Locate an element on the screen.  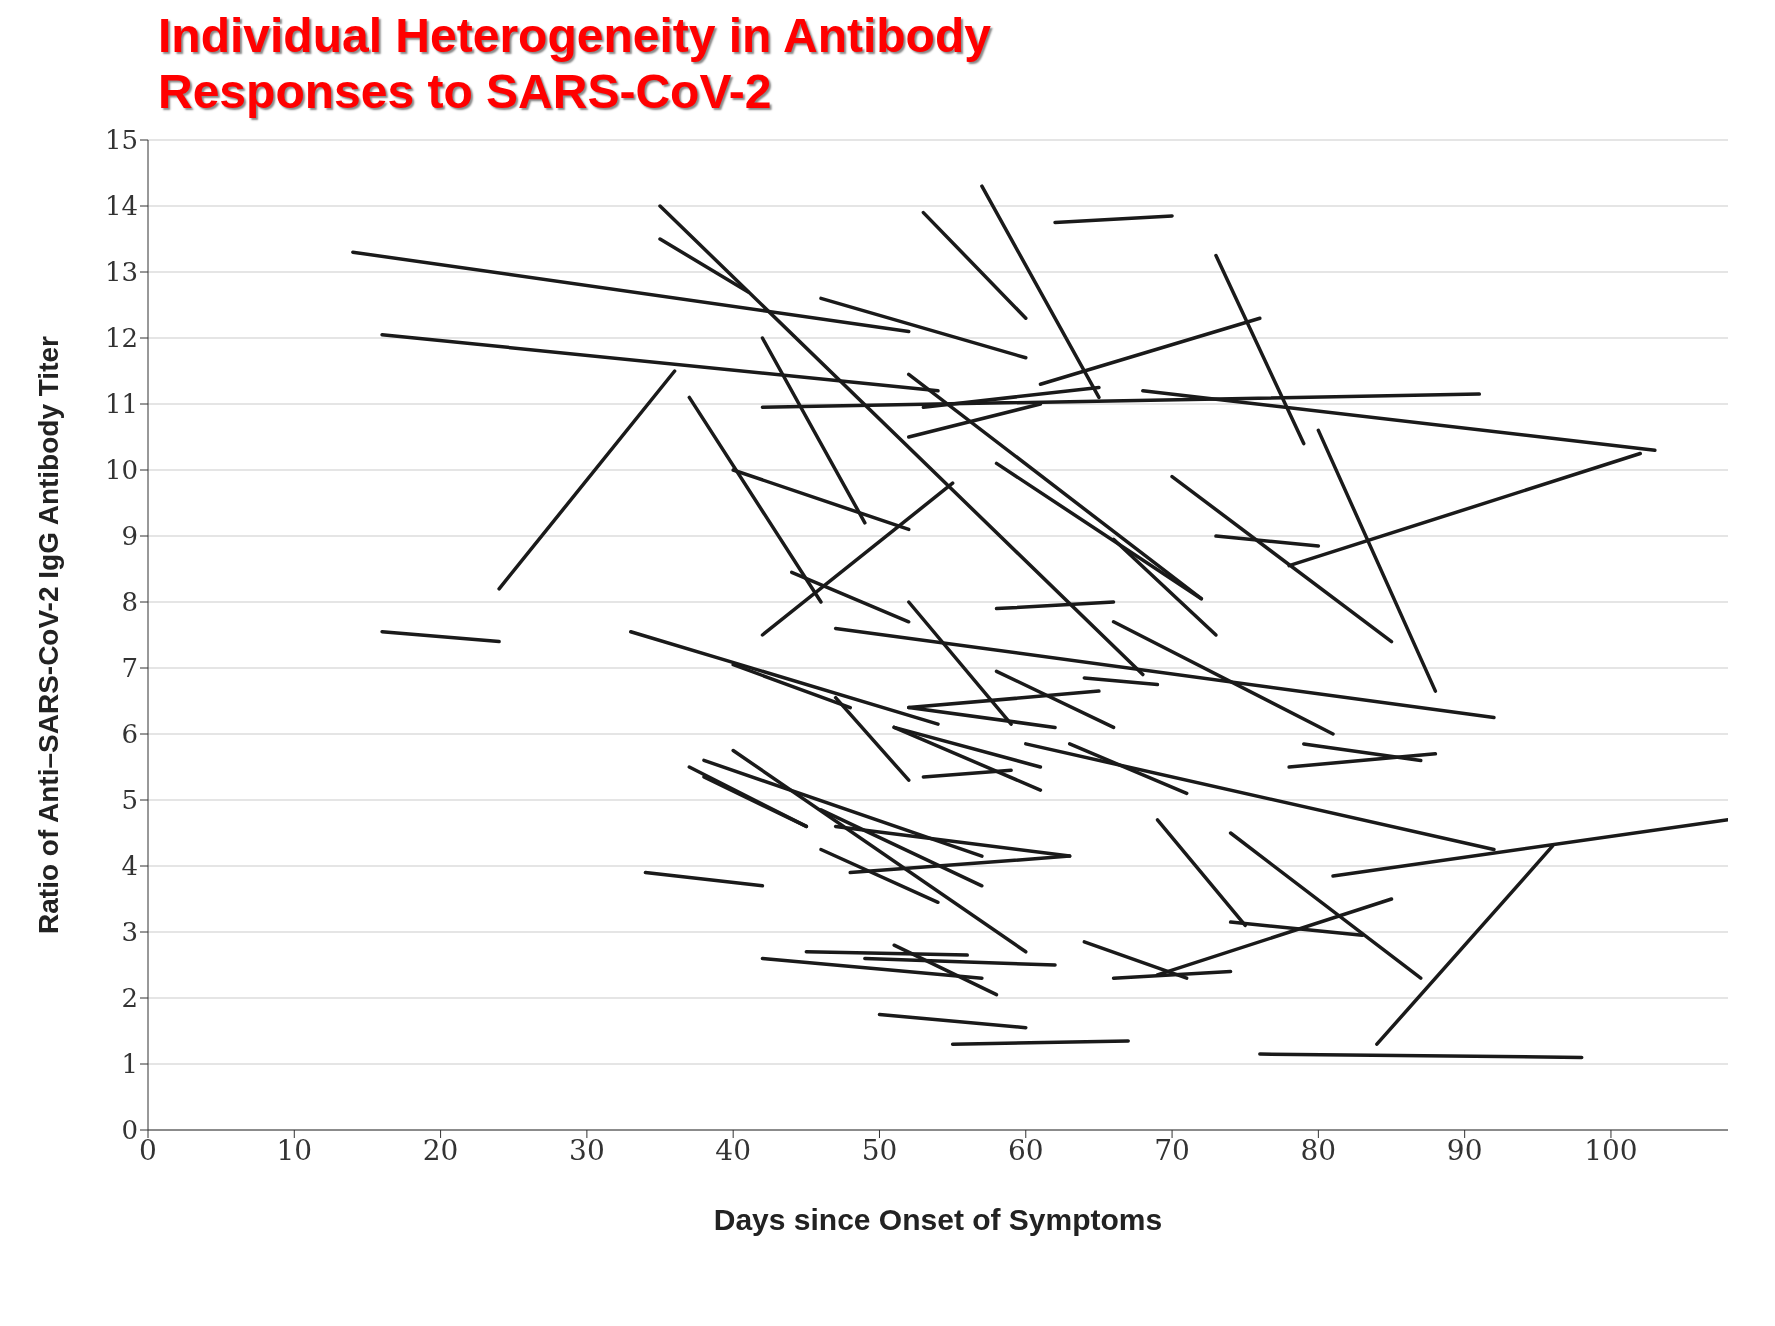
x-tick-label: 40 is located at coordinates (733, 1150).